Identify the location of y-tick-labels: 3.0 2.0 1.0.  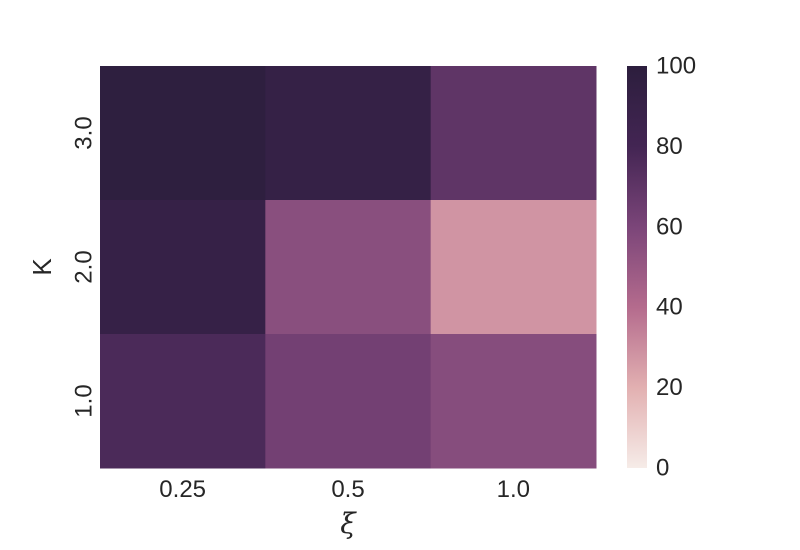
(84, 266).